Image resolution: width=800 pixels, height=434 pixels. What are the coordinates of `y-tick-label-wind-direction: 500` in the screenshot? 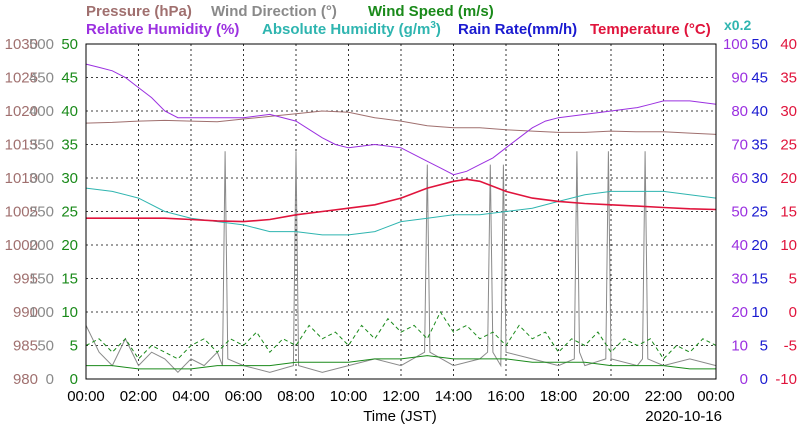 It's located at (41, 44).